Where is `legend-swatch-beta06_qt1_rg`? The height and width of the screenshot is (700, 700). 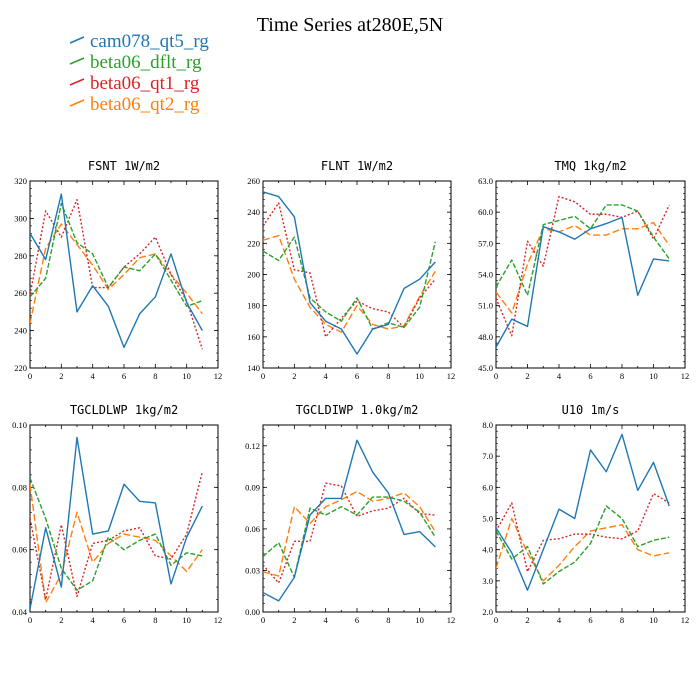
legend-swatch-beta06_qt1_rg is located at coordinates (77, 82).